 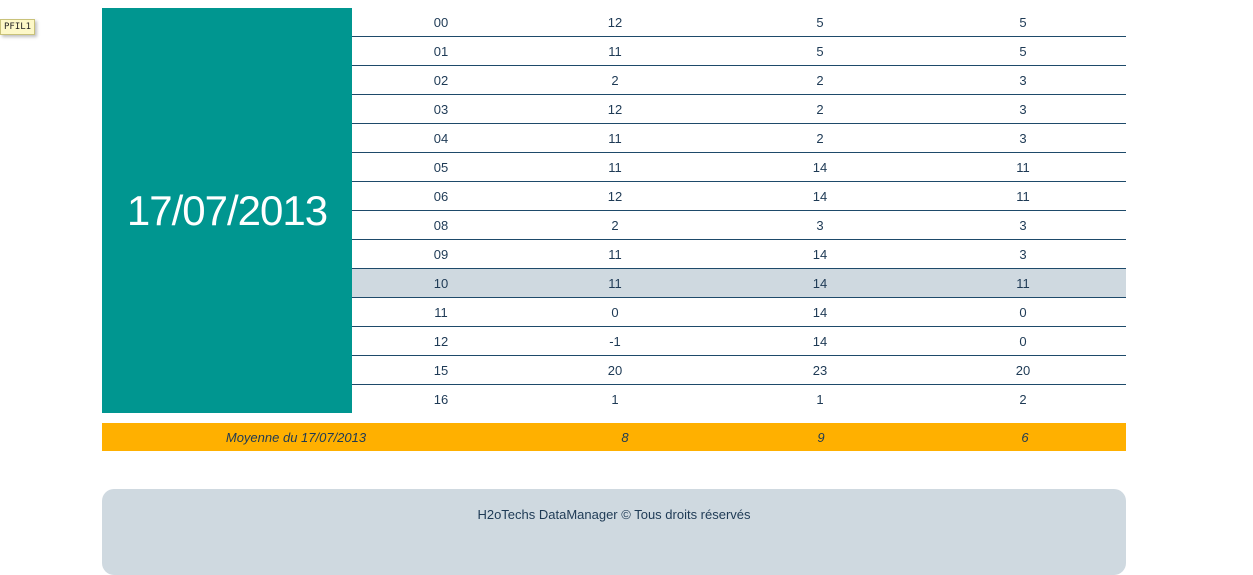 What do you see at coordinates (820, 370) in the screenshot?
I see `value-cell: 23` at bounding box center [820, 370].